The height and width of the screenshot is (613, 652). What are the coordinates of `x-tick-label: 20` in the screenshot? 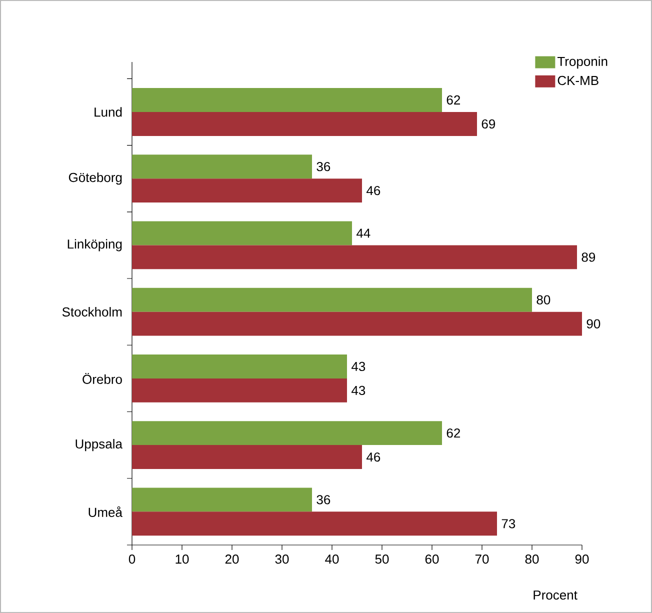 It's located at (232, 559).